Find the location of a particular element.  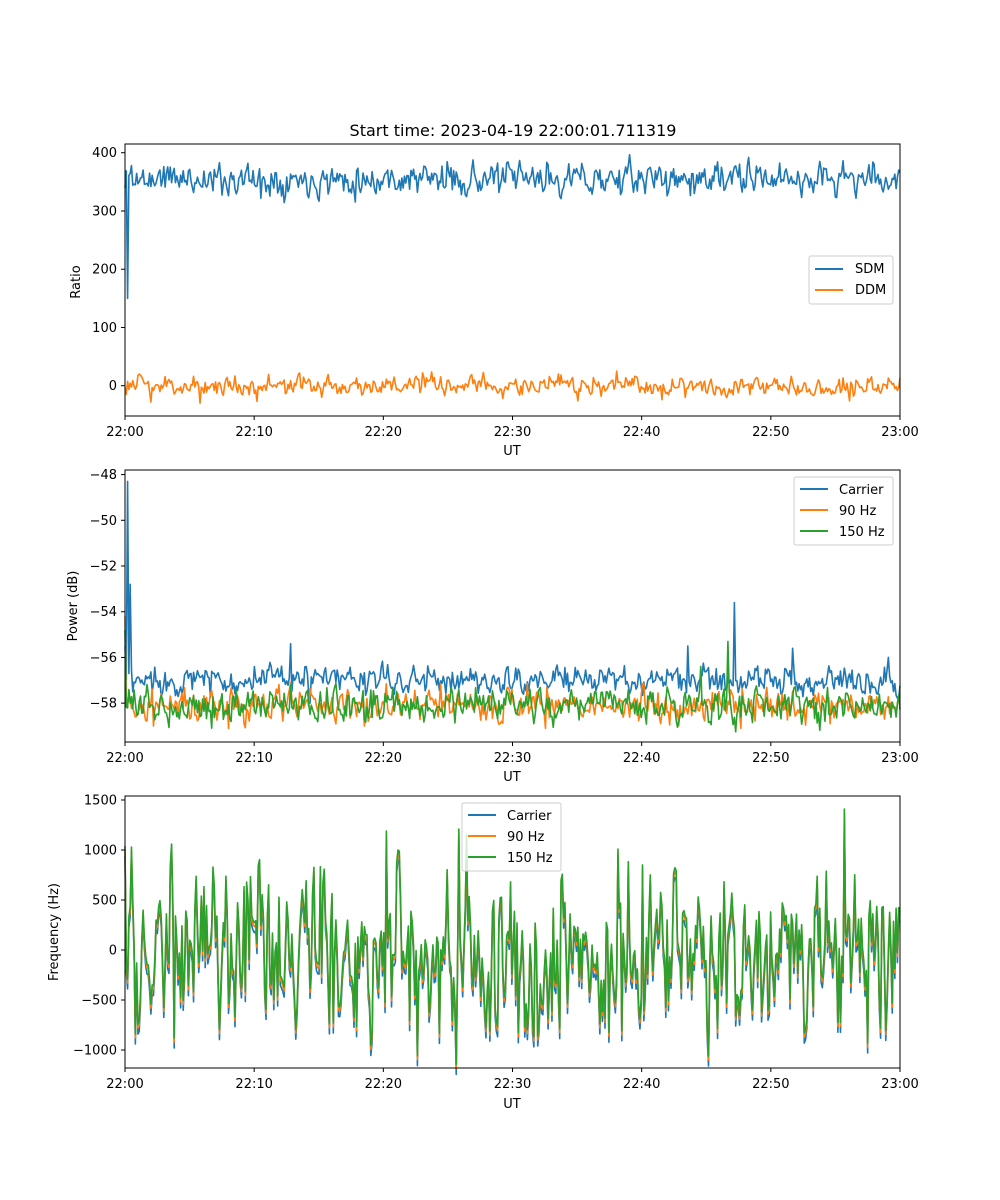

frequency-x-axis-label: UT is located at coordinates (512, 1104).